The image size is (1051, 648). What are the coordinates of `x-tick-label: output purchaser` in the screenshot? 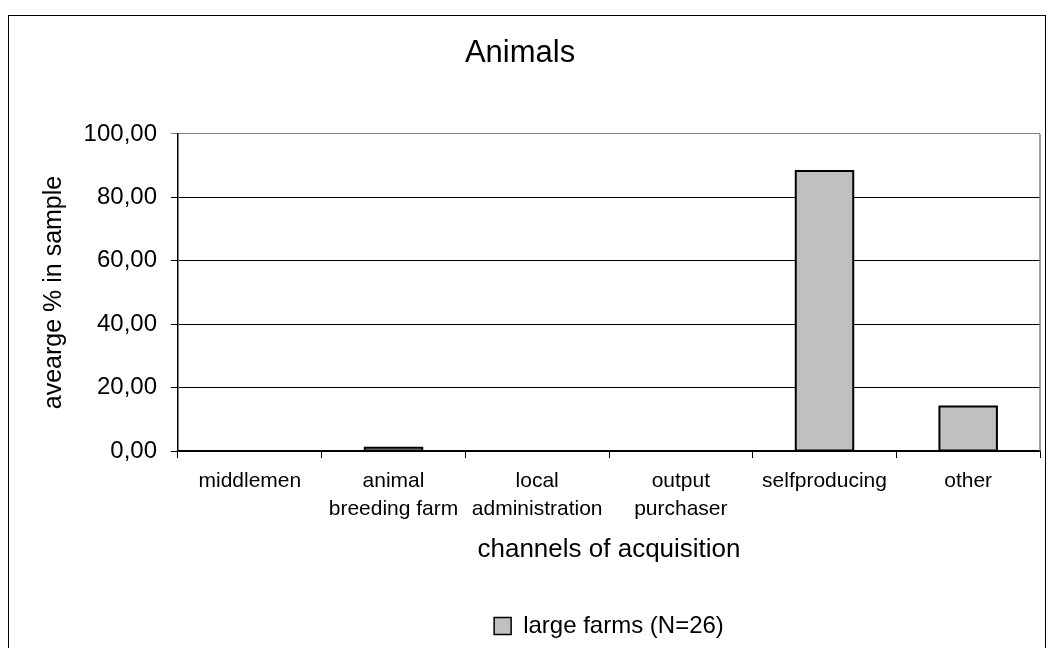 It's located at (681, 493).